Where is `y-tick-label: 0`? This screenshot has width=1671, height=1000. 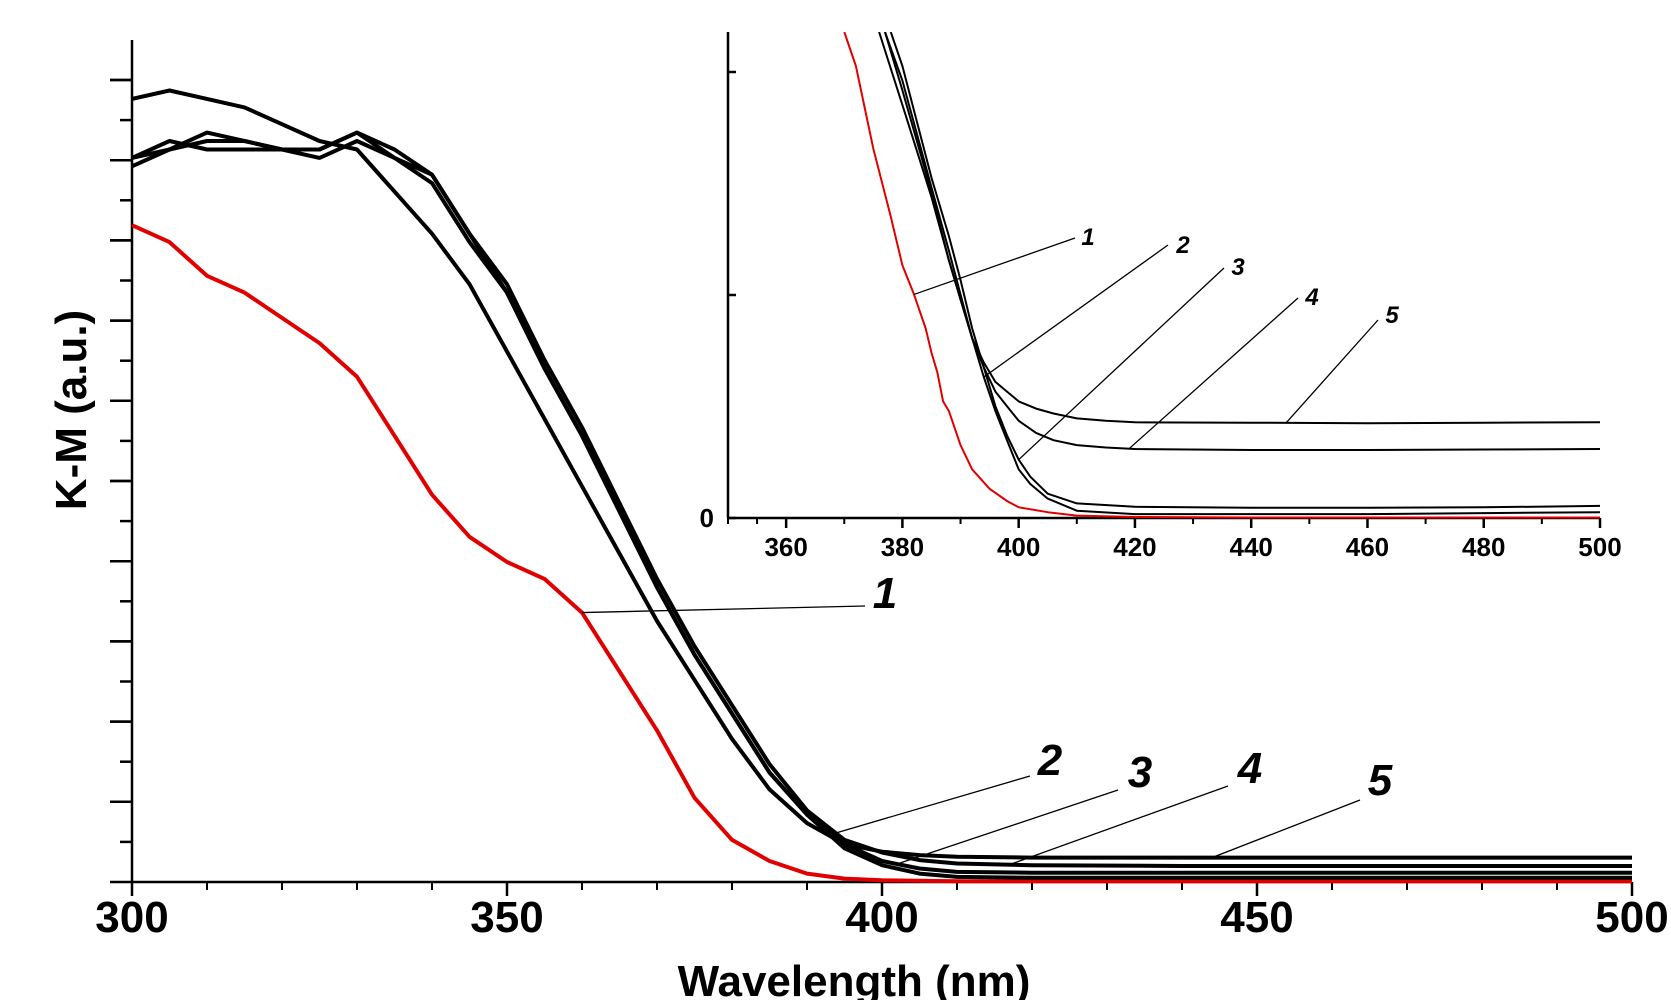 y-tick-label: 0 is located at coordinates (707, 518).